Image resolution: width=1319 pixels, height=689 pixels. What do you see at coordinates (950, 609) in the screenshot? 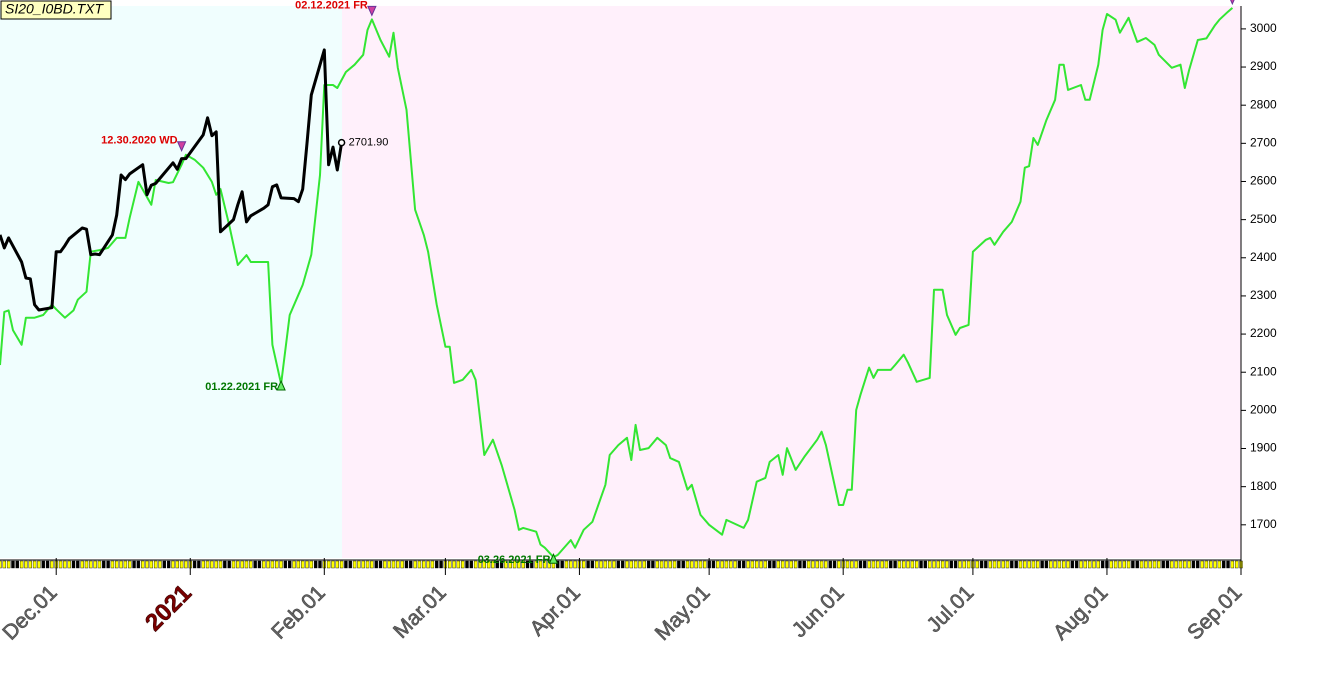
I see `x-tick-label: Jul.01` at bounding box center [950, 609].